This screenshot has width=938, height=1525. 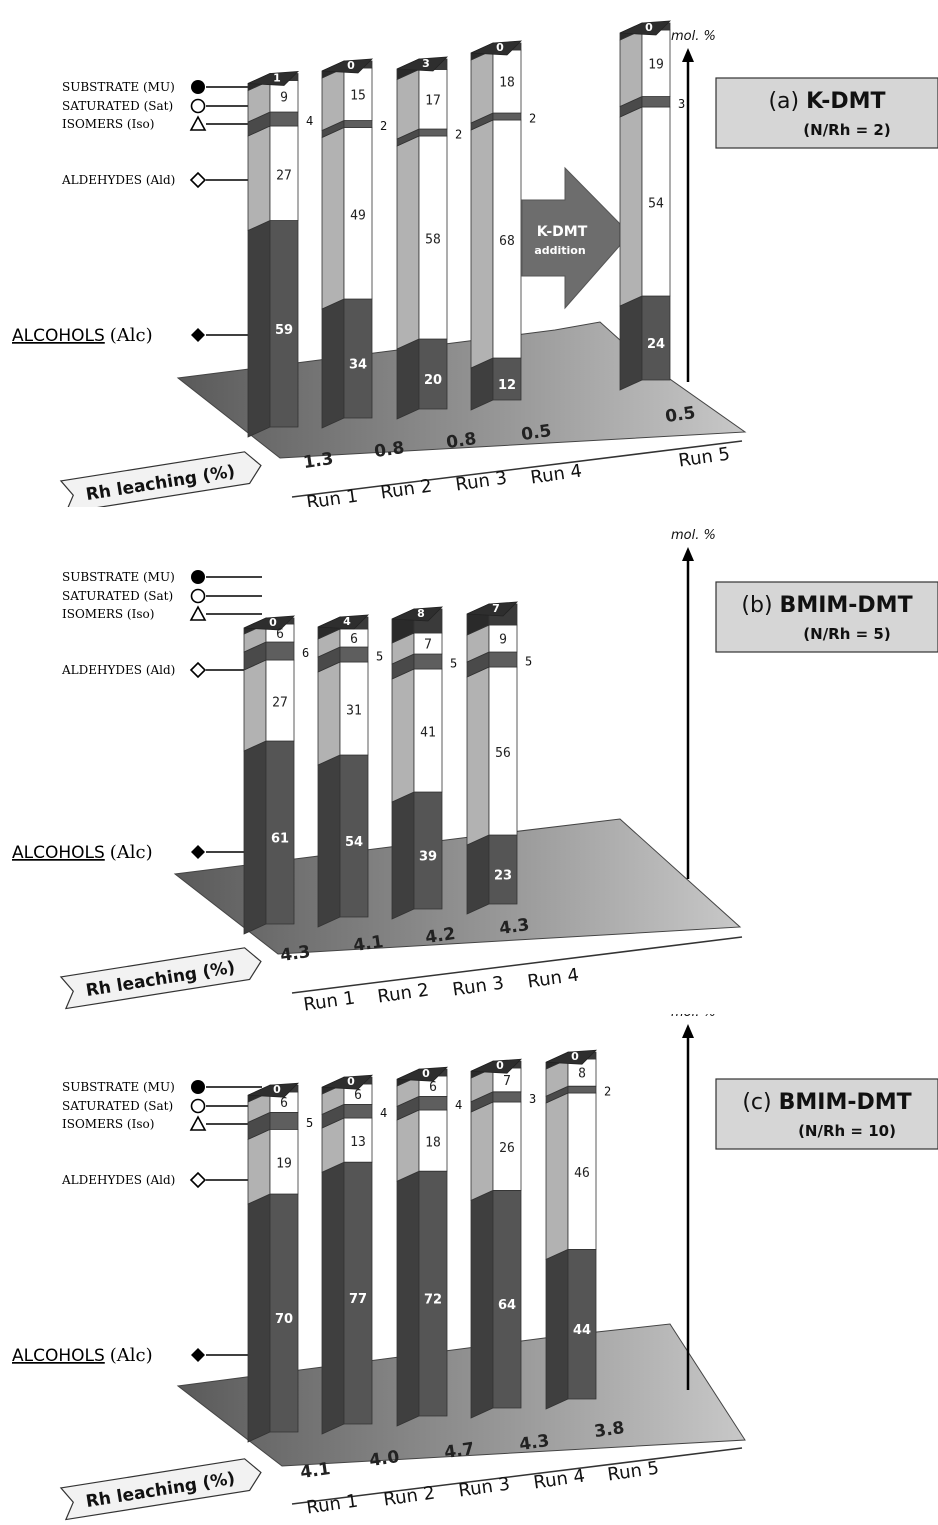 What do you see at coordinates (318, 461) in the screenshot?
I see `rh-leaching-value-run-1: 1.3` at bounding box center [318, 461].